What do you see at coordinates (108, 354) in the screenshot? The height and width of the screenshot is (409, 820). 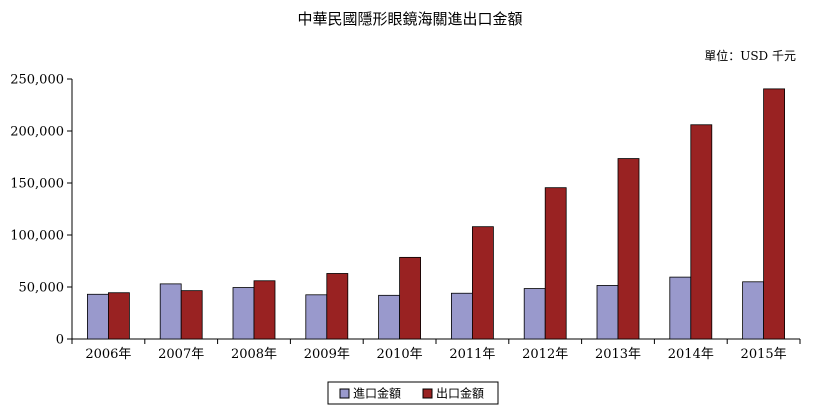 I see `x-tick-label: 2006年` at bounding box center [108, 354].